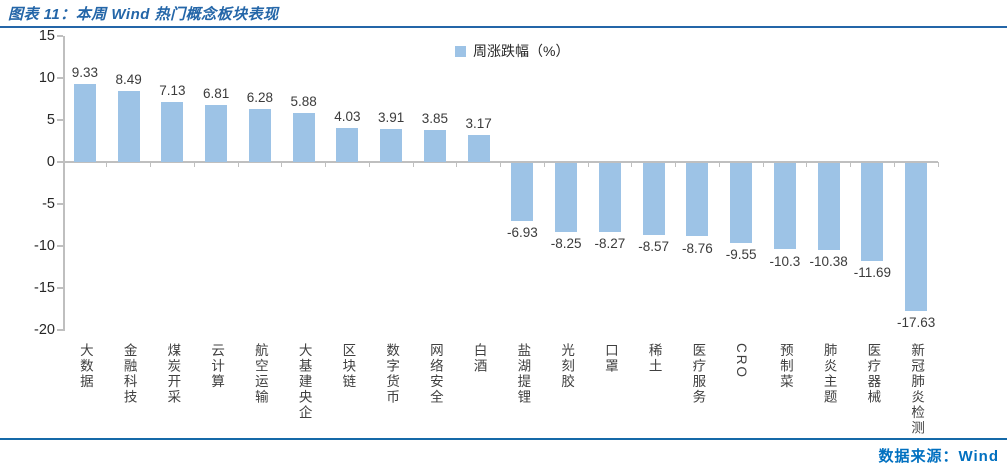 This screenshot has width=1007, height=470. Describe the element at coordinates (143, 14) in the screenshot. I see `chart-title: 图表 11：本周 Wind 热门概念板块表现` at that location.